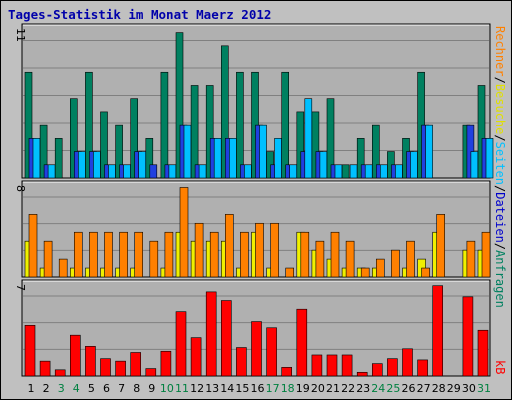  Describe the element at coordinates (500, 163) in the screenshot. I see `legend-seiten: Seiten` at that location.